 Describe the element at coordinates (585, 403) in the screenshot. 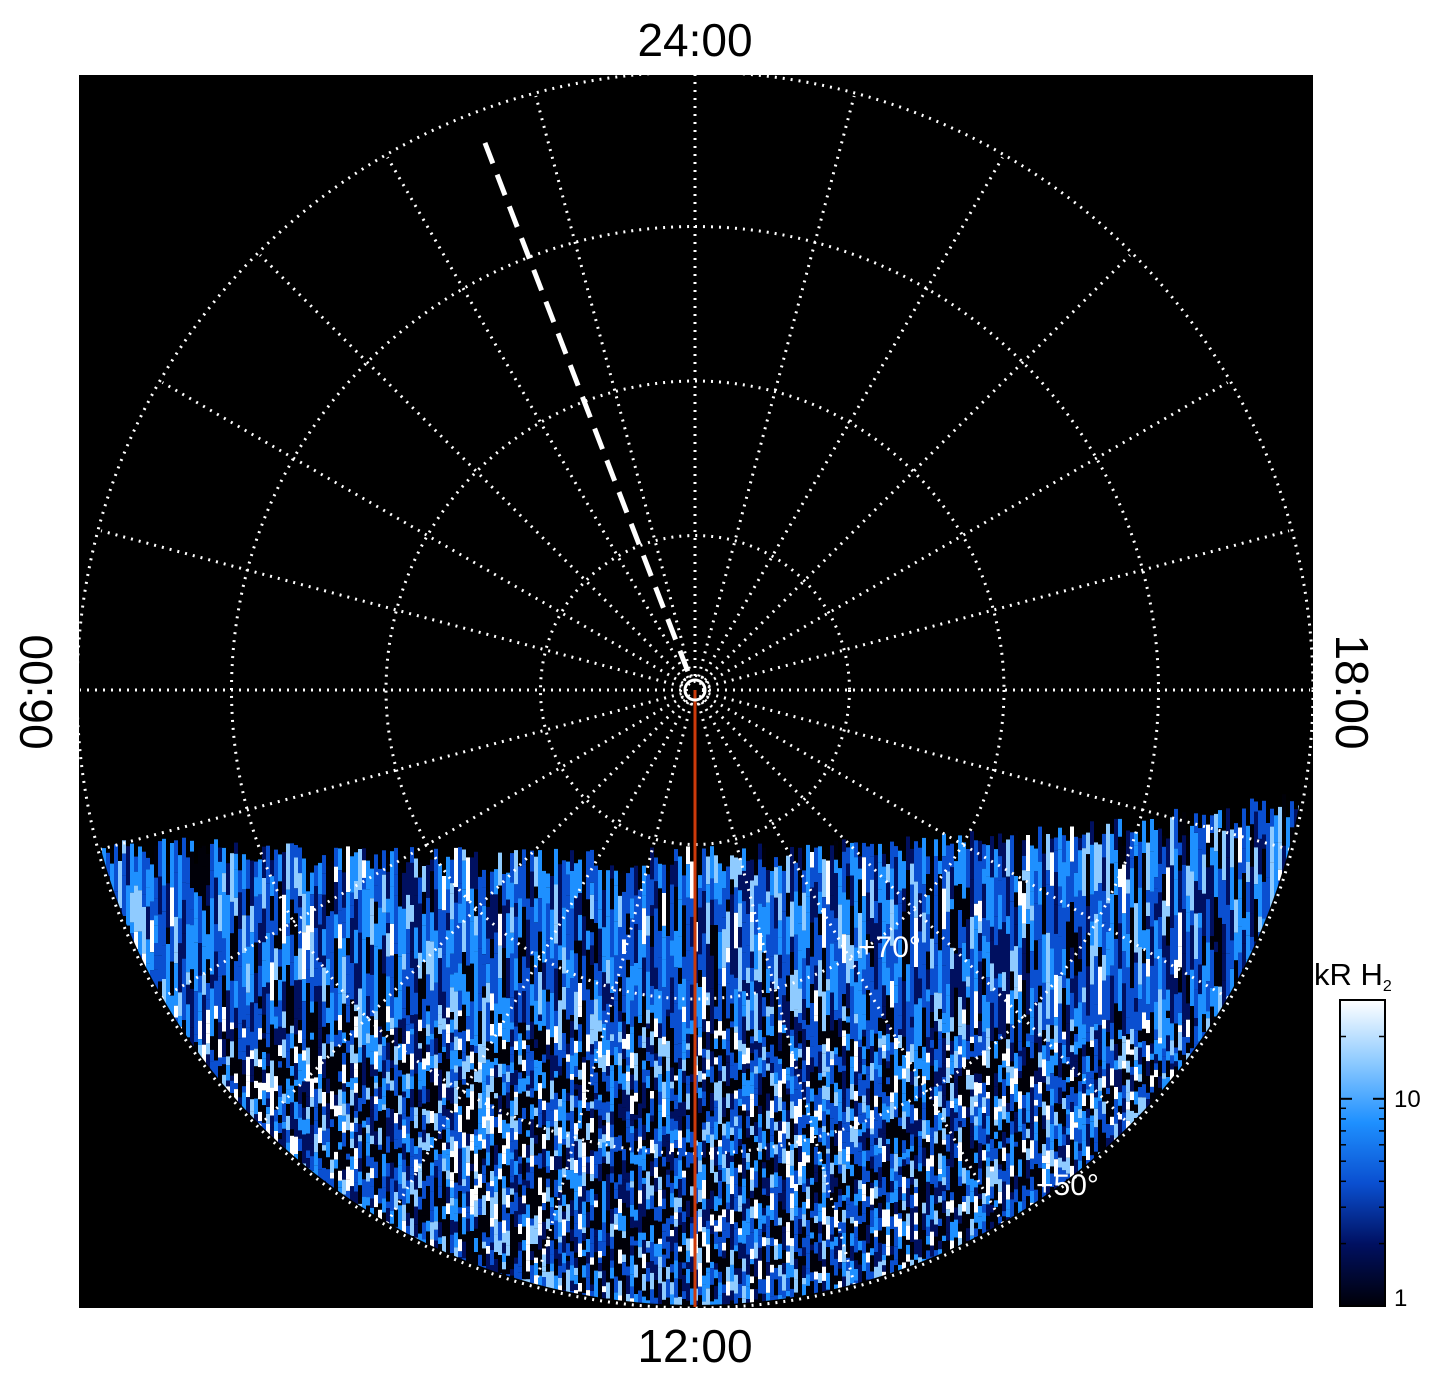

I see `dashed-meridian` at that location.